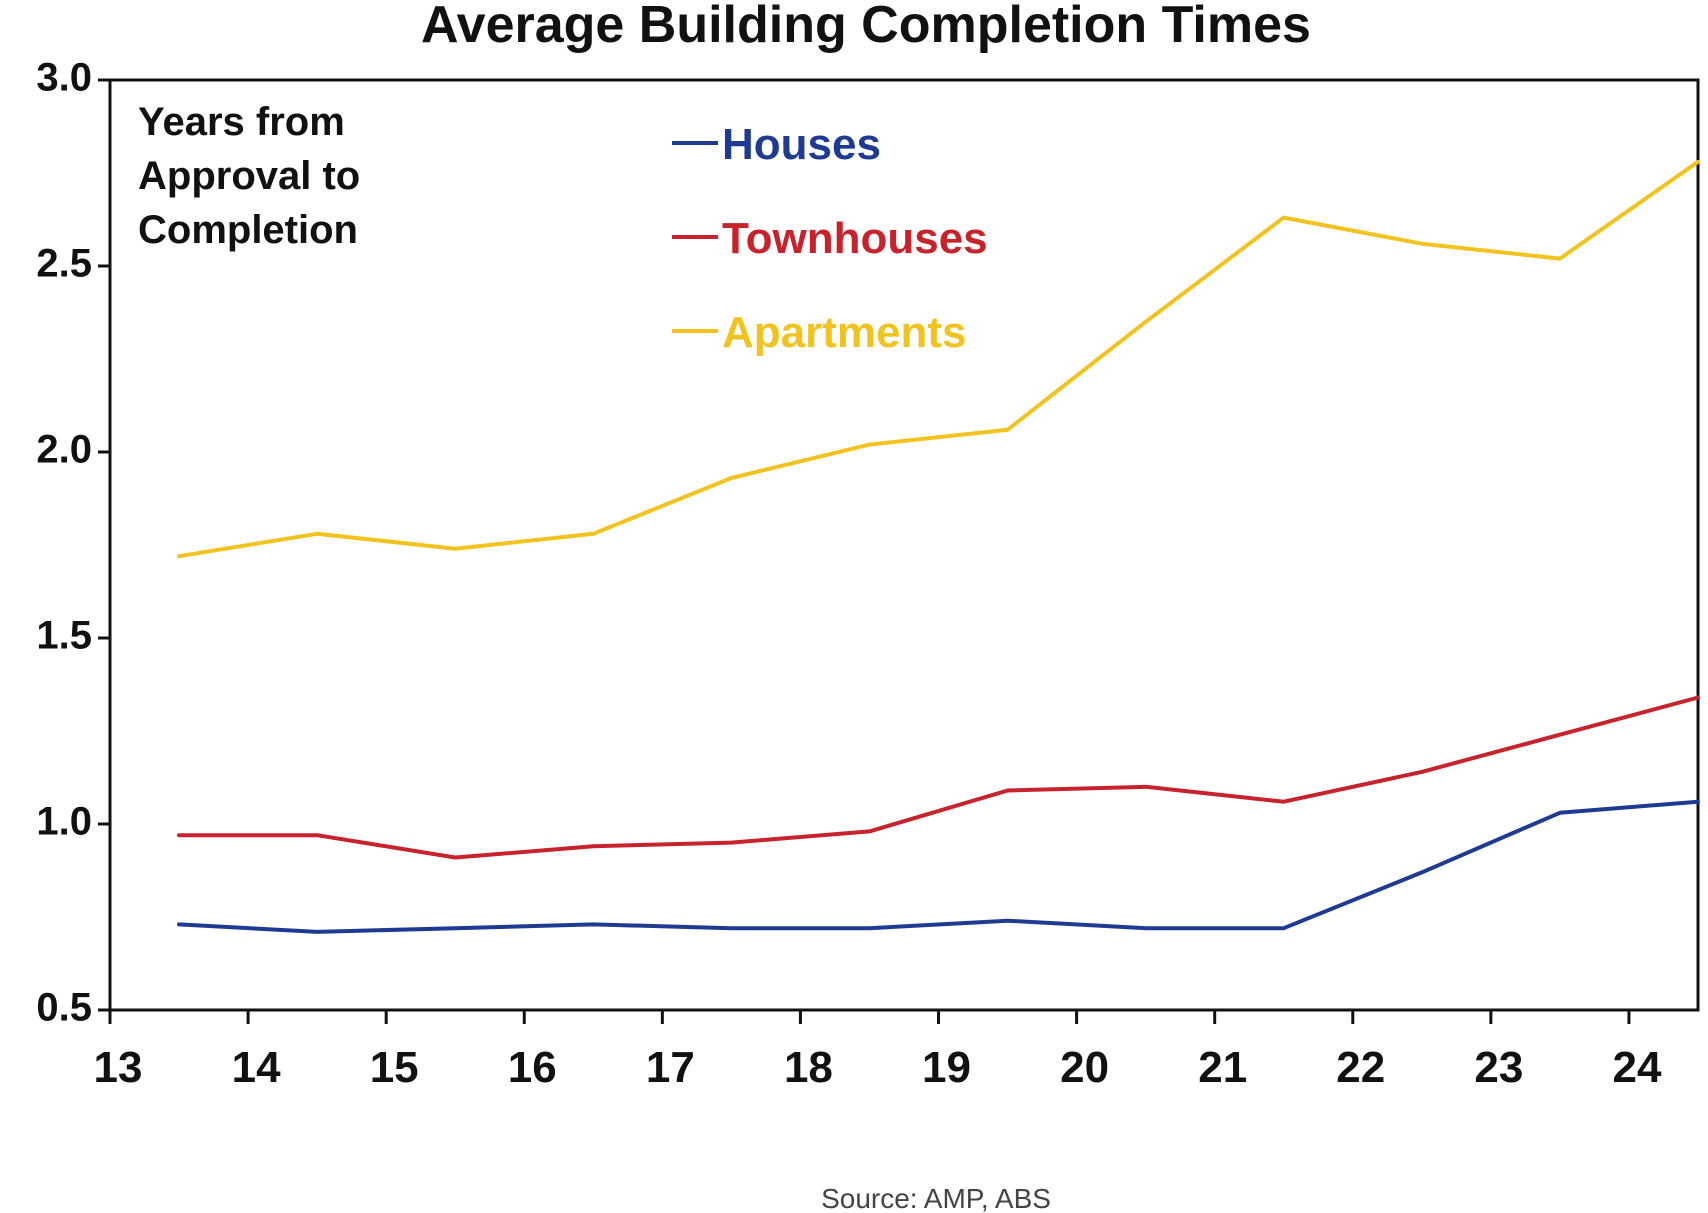 This screenshot has height=1213, width=1708. I want to click on legend-label-houses: Houses, so click(801, 144).